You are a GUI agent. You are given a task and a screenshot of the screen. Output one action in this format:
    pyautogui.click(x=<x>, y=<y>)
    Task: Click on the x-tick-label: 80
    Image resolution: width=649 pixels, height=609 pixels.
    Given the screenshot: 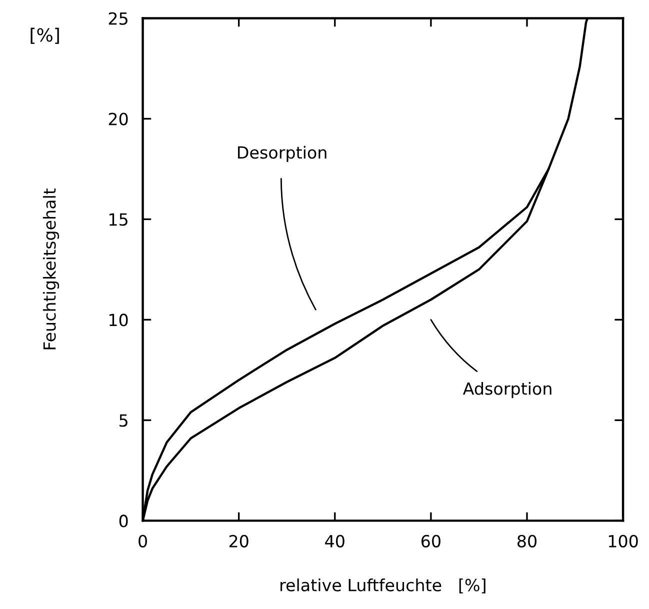 What is the action you would take?
    pyautogui.click(x=527, y=541)
    